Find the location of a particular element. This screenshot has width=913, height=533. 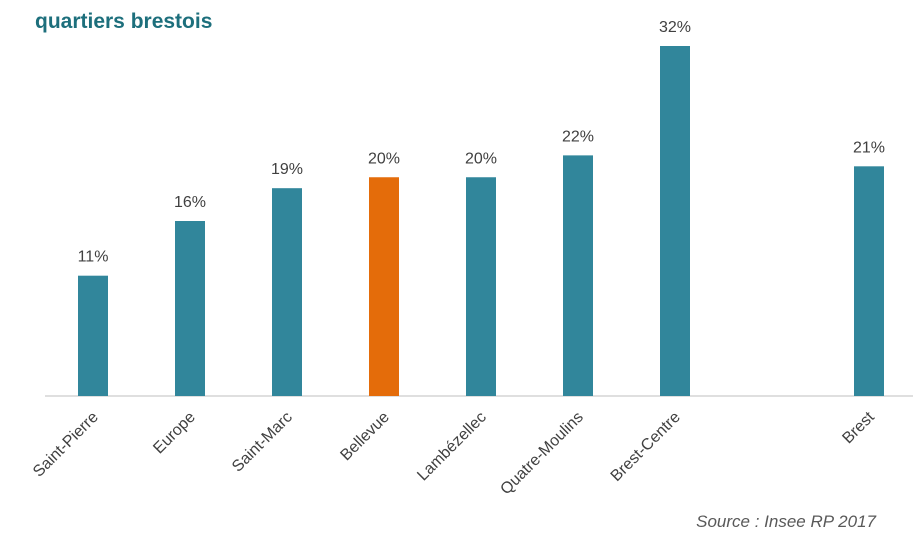

x-tick-label: Bellevue is located at coordinates (364, 436).